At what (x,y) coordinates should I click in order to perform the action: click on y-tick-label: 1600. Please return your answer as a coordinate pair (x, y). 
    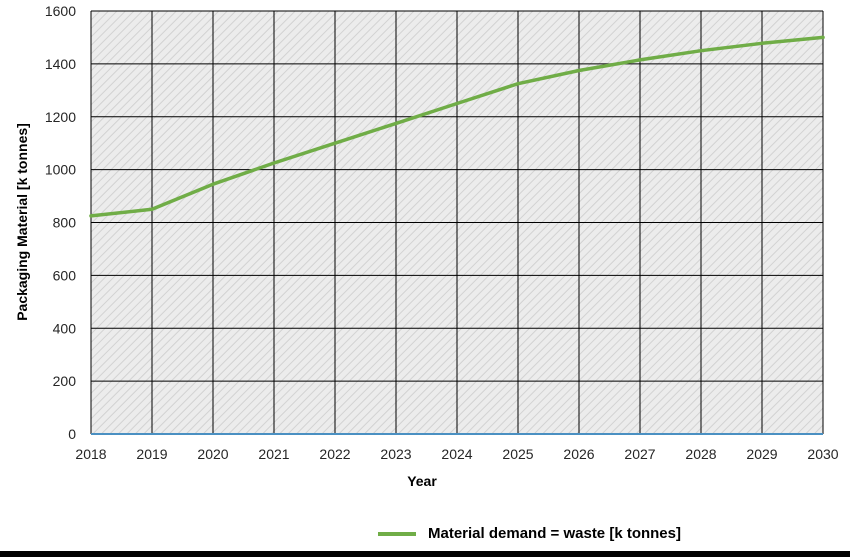
    Looking at the image, I should click on (60, 11).